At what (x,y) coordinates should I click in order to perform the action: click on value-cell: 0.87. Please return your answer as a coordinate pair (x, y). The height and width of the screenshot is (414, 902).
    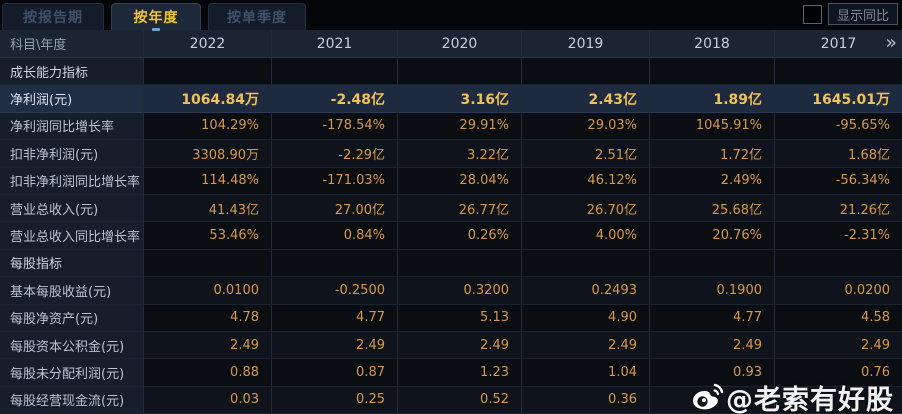
    Looking at the image, I should click on (335, 373).